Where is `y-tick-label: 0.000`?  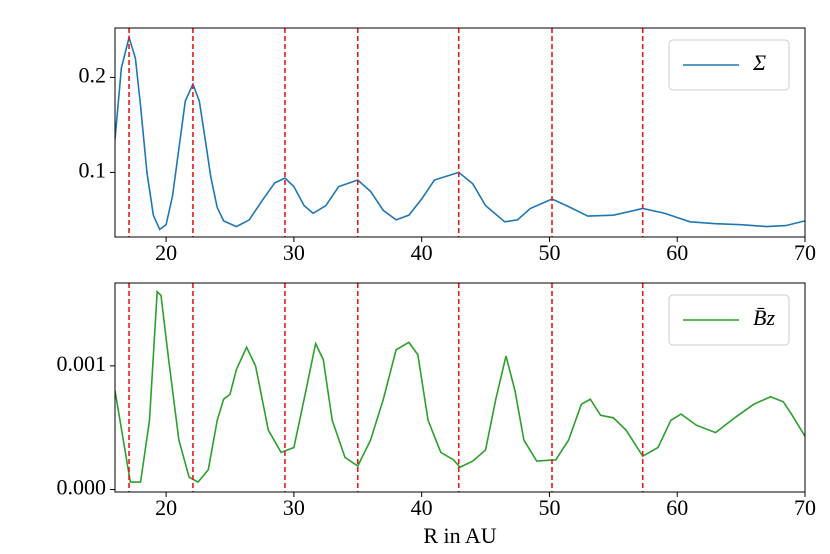
y-tick-label: 0.000 is located at coordinates (82, 487).